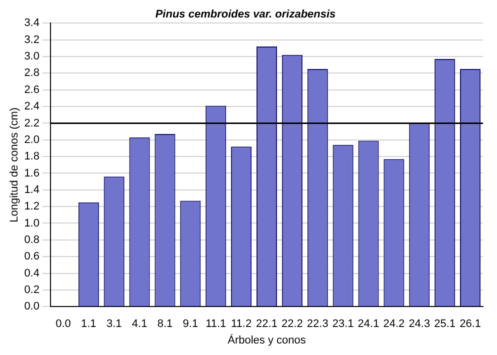  Describe the element at coordinates (267, 339) in the screenshot. I see `x-axis-title: Árboles y conos` at that location.